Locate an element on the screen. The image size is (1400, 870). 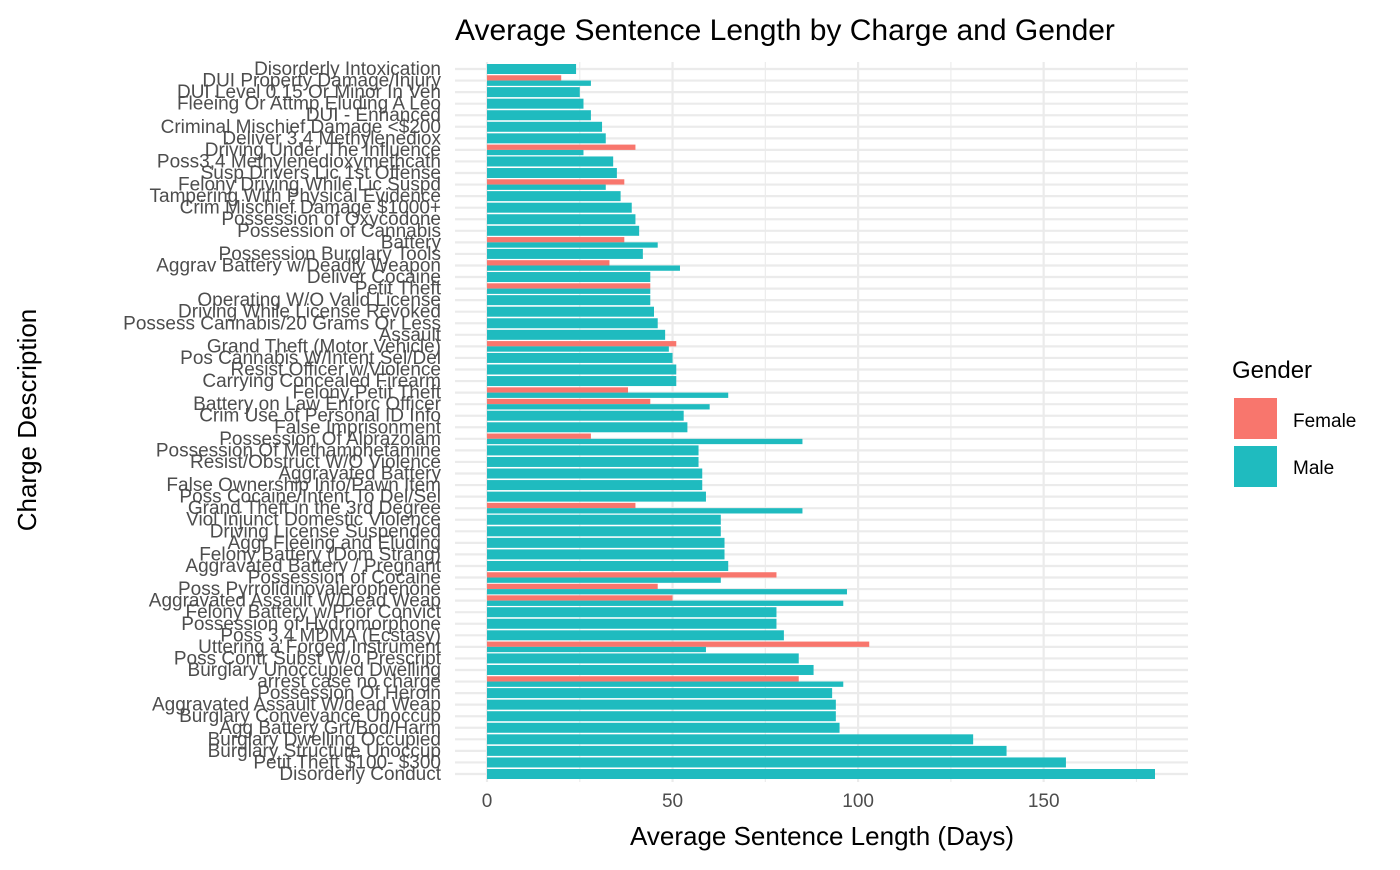
y-tick-label: Aggravated Assault W/dead Weap is located at coordinates (296, 705).